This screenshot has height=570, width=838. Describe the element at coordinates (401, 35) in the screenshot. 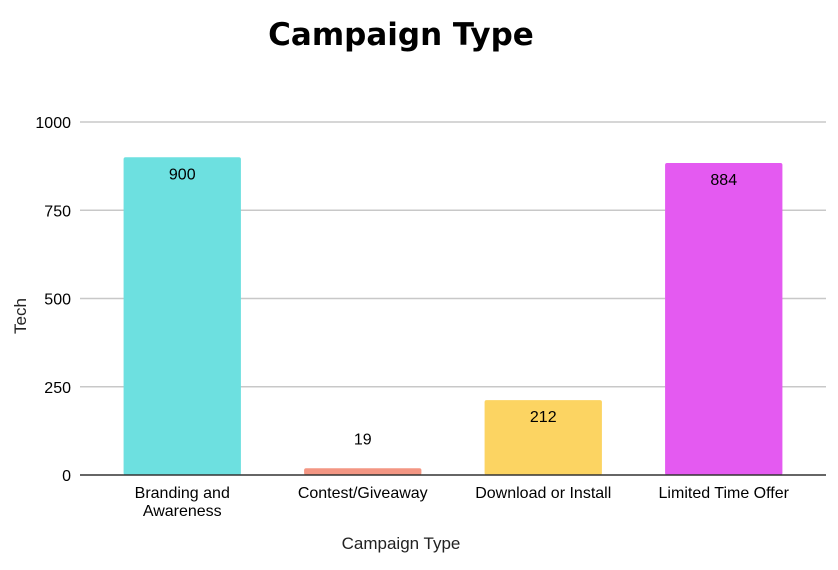

I see `chart-title: Campaign Type` at that location.